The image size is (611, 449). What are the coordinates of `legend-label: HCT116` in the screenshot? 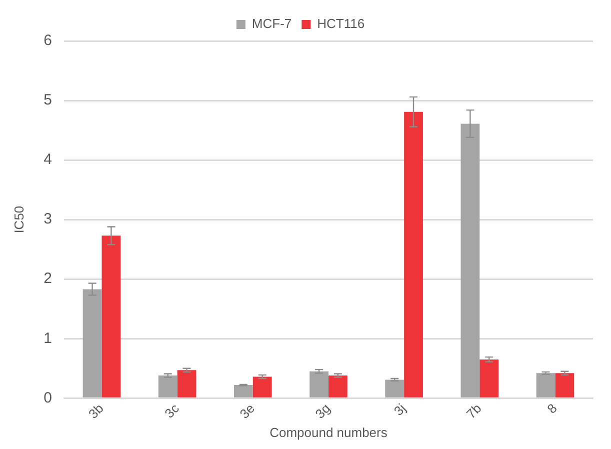 It's located at (341, 24).